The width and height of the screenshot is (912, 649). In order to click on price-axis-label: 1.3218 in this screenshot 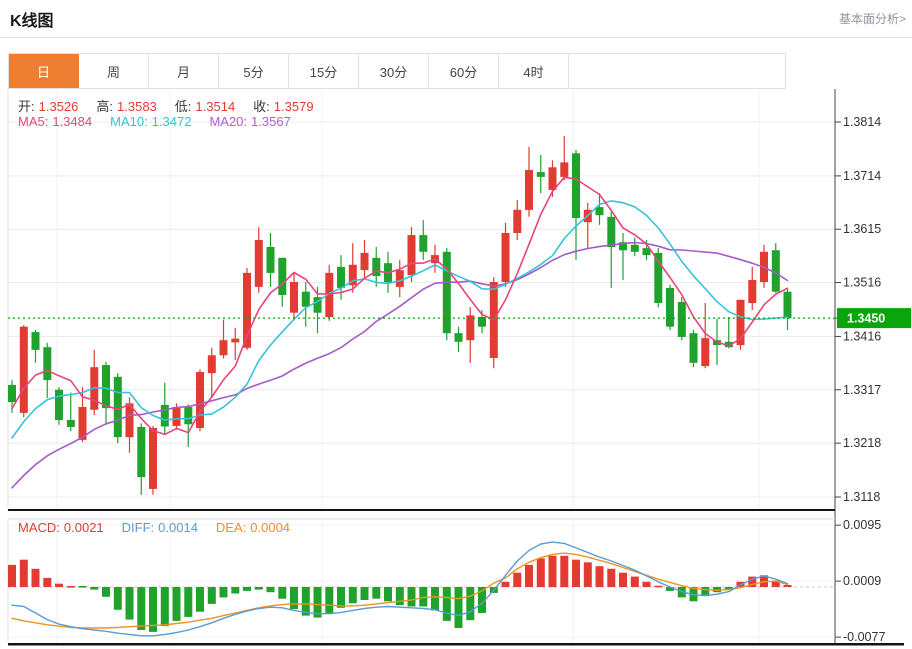, I will do `click(862, 443)`.